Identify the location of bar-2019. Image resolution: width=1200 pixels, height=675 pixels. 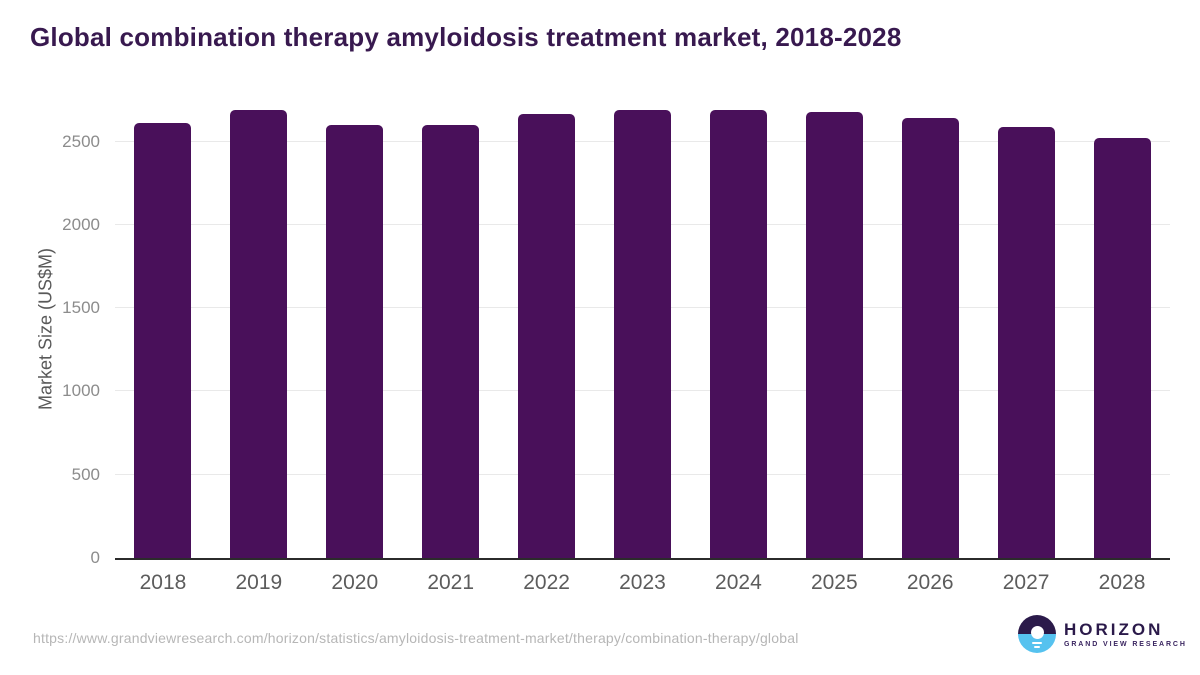
(259, 333).